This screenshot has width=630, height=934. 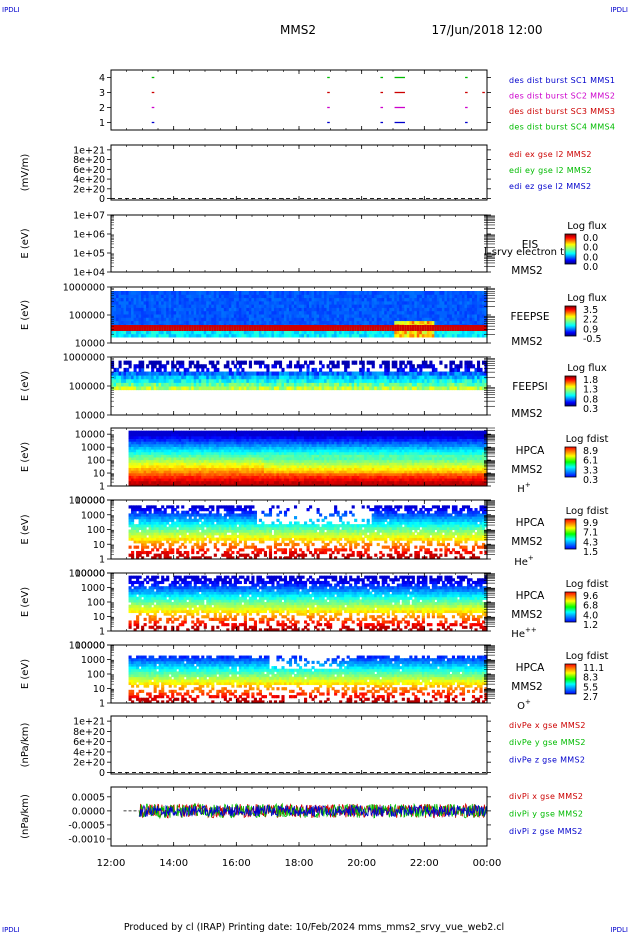 What do you see at coordinates (89, 273) in the screenshot?
I see `y-tick-label: 1e+04` at bounding box center [89, 273].